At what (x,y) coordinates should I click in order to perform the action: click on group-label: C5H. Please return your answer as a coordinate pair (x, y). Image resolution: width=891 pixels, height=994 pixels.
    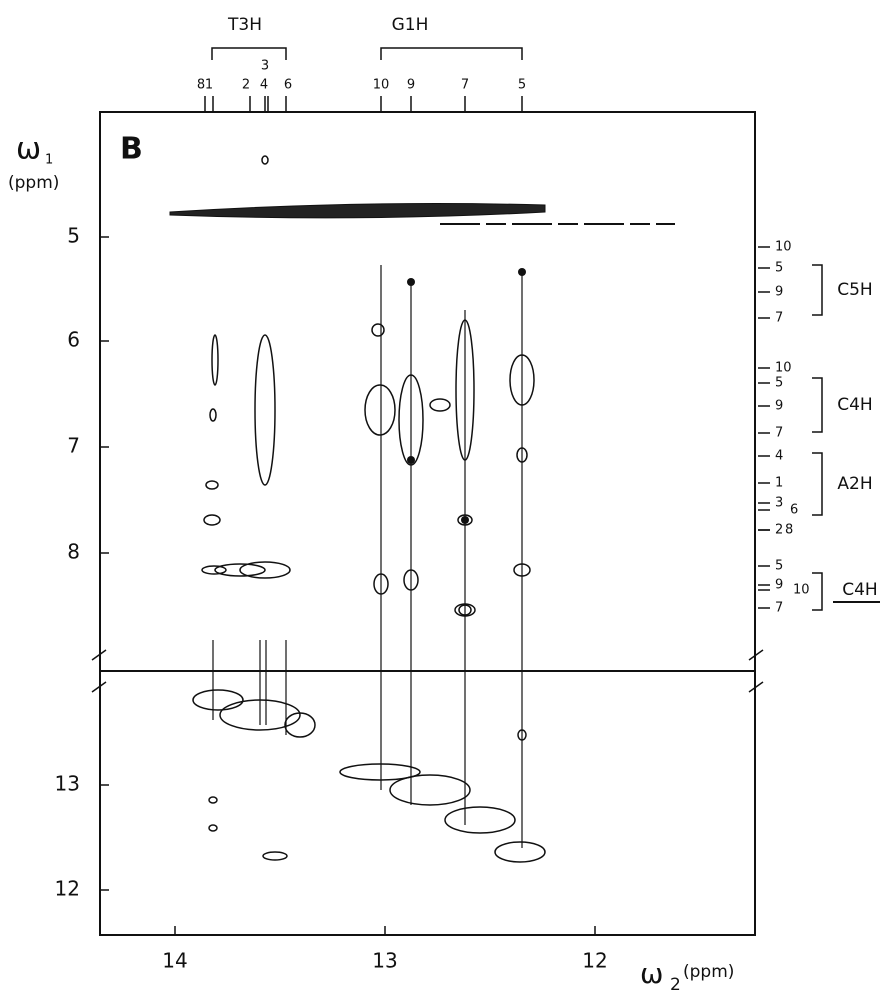
    Looking at the image, I should click on (854, 290).